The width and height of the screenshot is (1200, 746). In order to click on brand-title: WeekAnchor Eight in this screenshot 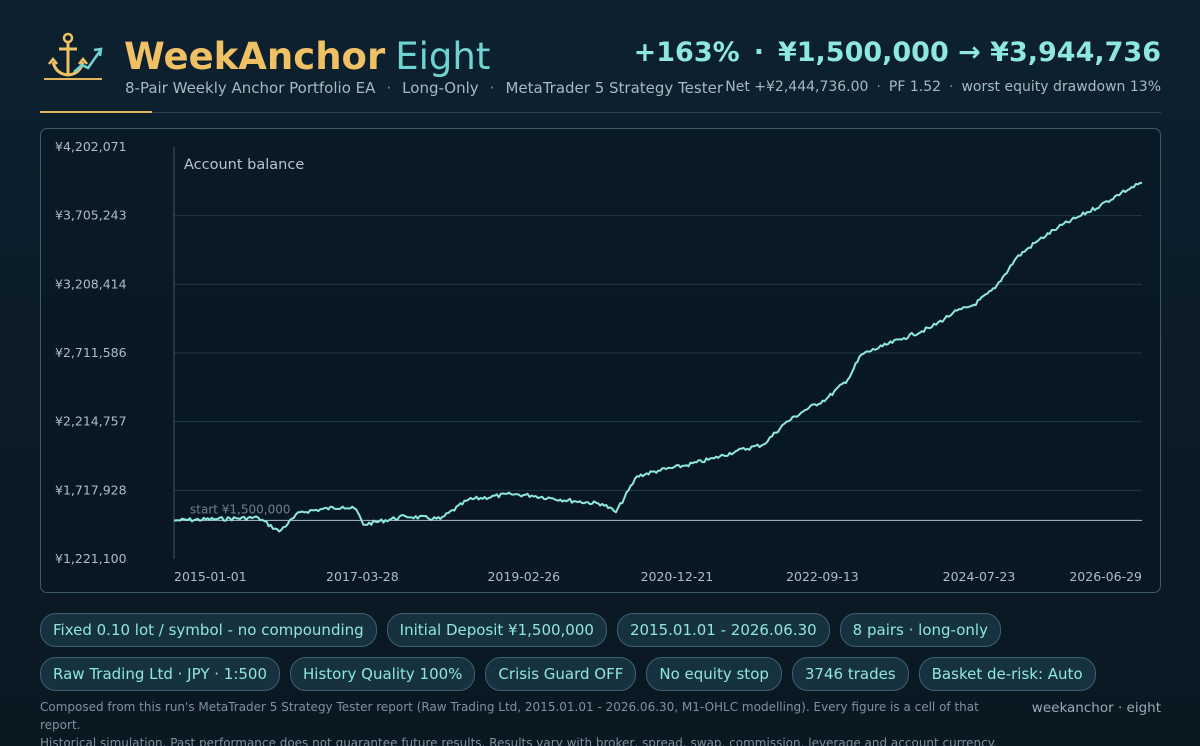, I will do `click(307, 57)`.